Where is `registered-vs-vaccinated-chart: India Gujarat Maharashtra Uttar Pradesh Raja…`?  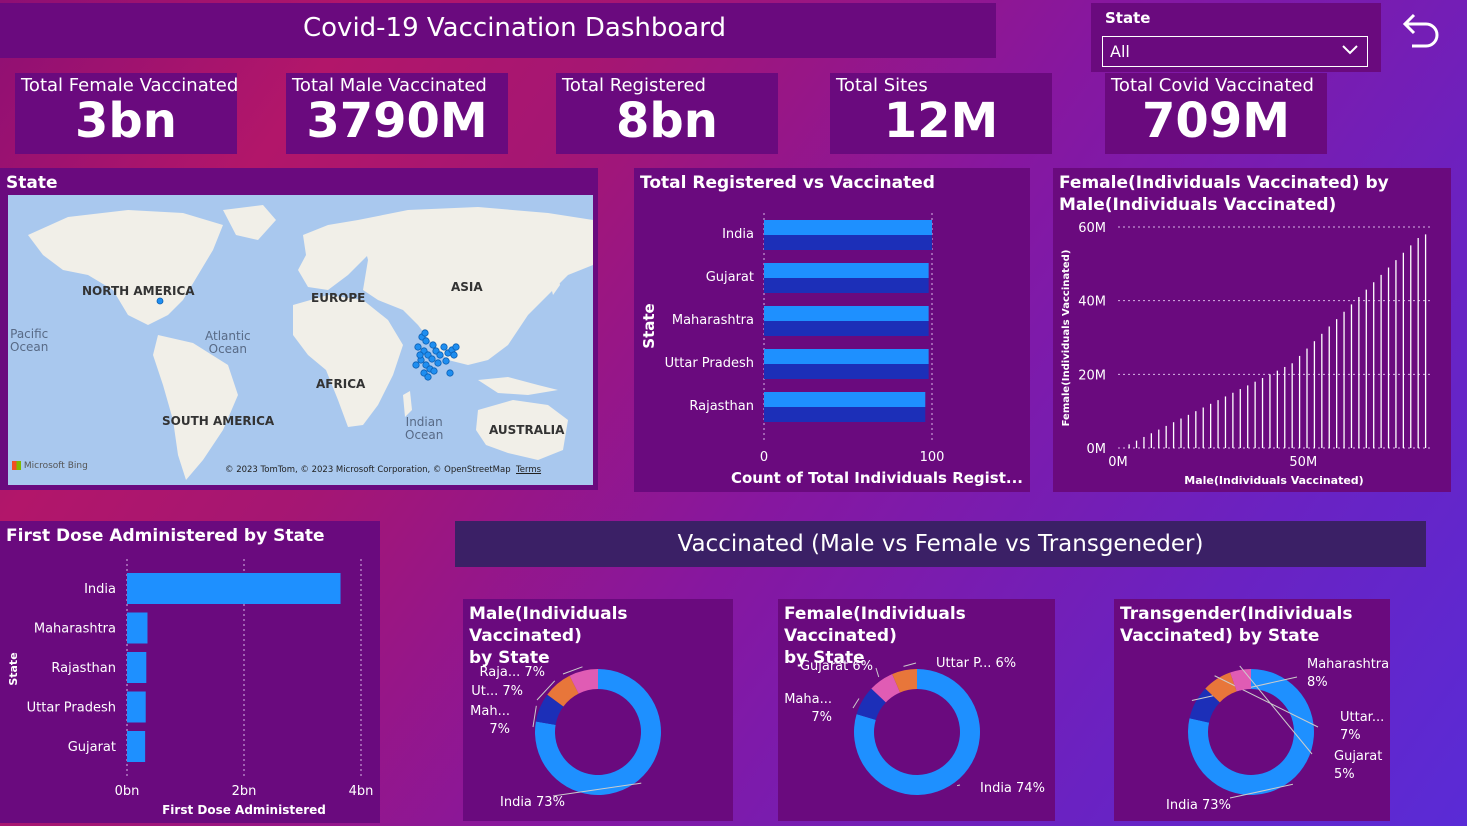
registered-vs-vaccinated-chart: India Gujarat Maharashtra Uttar Pradesh Raja… is located at coordinates (831, 350).